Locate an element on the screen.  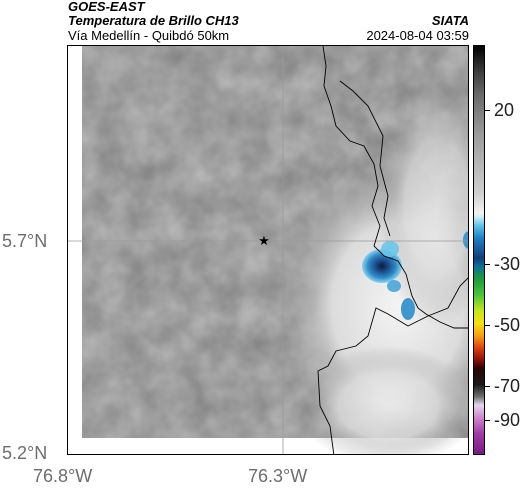
star-icon: ★ is located at coordinates (264, 240).